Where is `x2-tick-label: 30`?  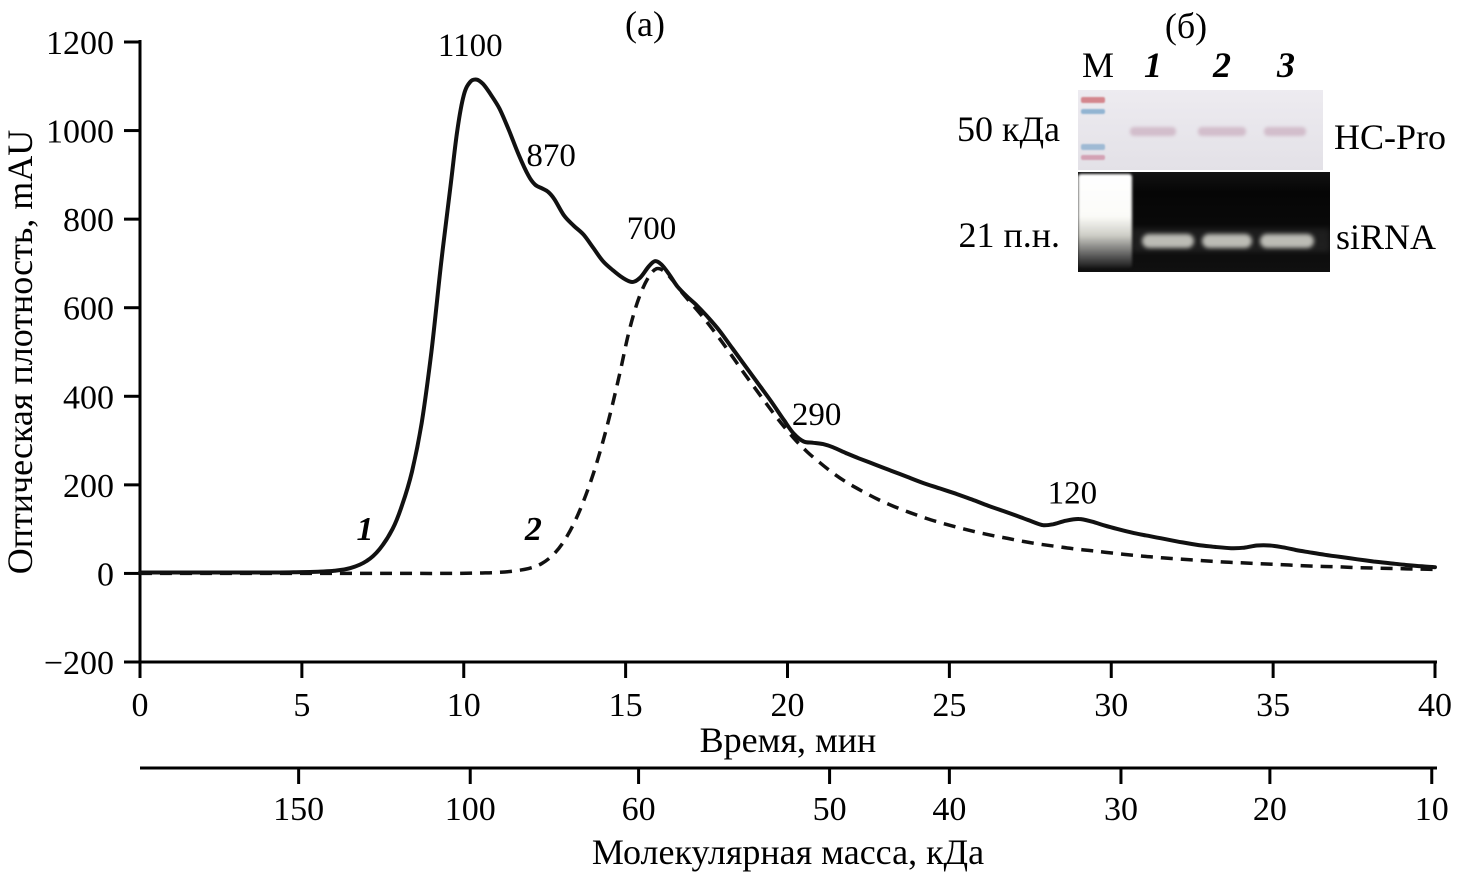
x2-tick-label: 30 is located at coordinates (1121, 809).